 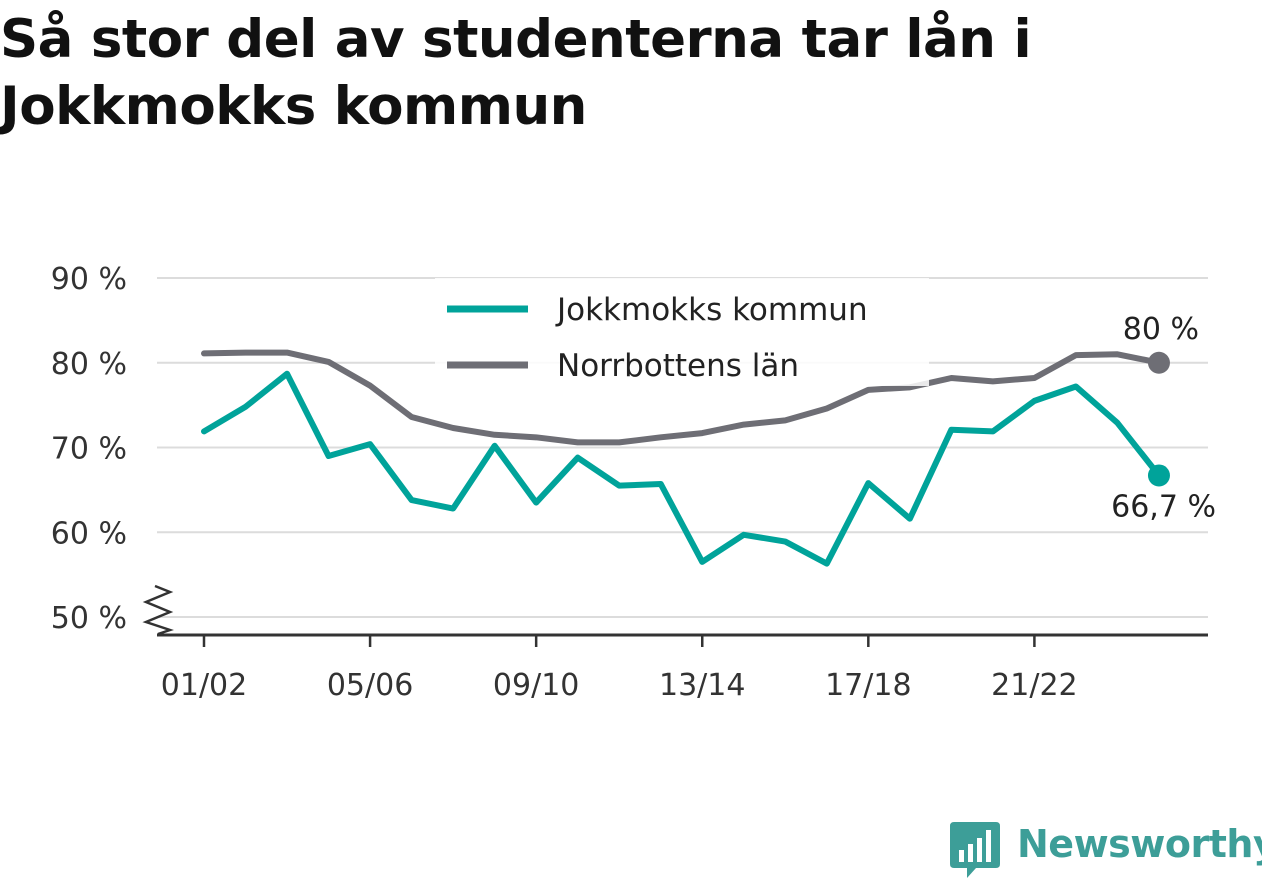 What do you see at coordinates (681, 397) in the screenshot?
I see `series-line-norrbottens-län` at bounding box center [681, 397].